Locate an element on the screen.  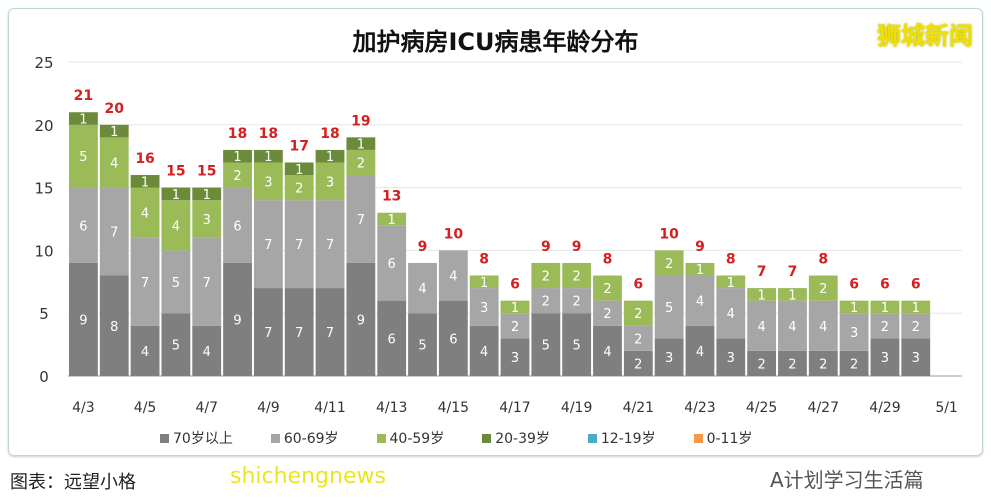
x-tick-label: 4/19 is located at coordinates (576, 408).